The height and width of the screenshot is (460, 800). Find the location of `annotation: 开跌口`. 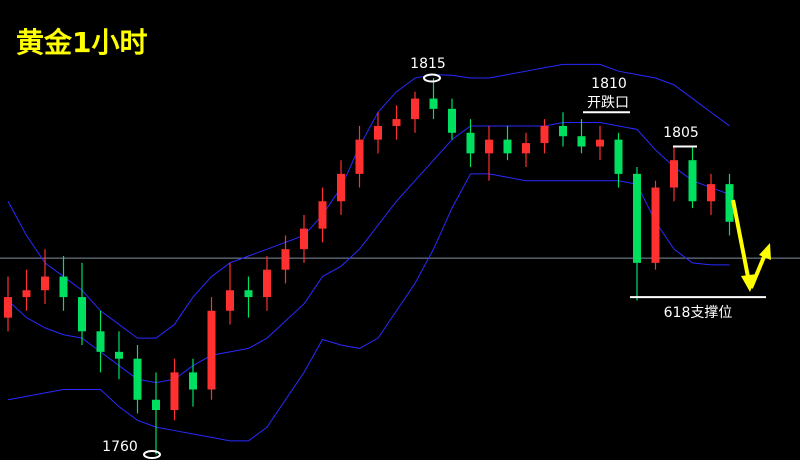

annotation: 开跌口 is located at coordinates (608, 103).